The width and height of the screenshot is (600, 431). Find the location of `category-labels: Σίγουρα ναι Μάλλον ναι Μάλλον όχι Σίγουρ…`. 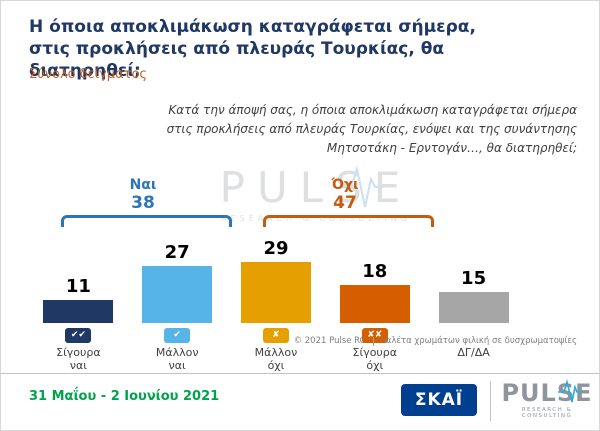

category-labels: Σίγουρα ναι Μάλλον ναι Μάλλον όχι Σίγουρ… is located at coordinates (276, 359).